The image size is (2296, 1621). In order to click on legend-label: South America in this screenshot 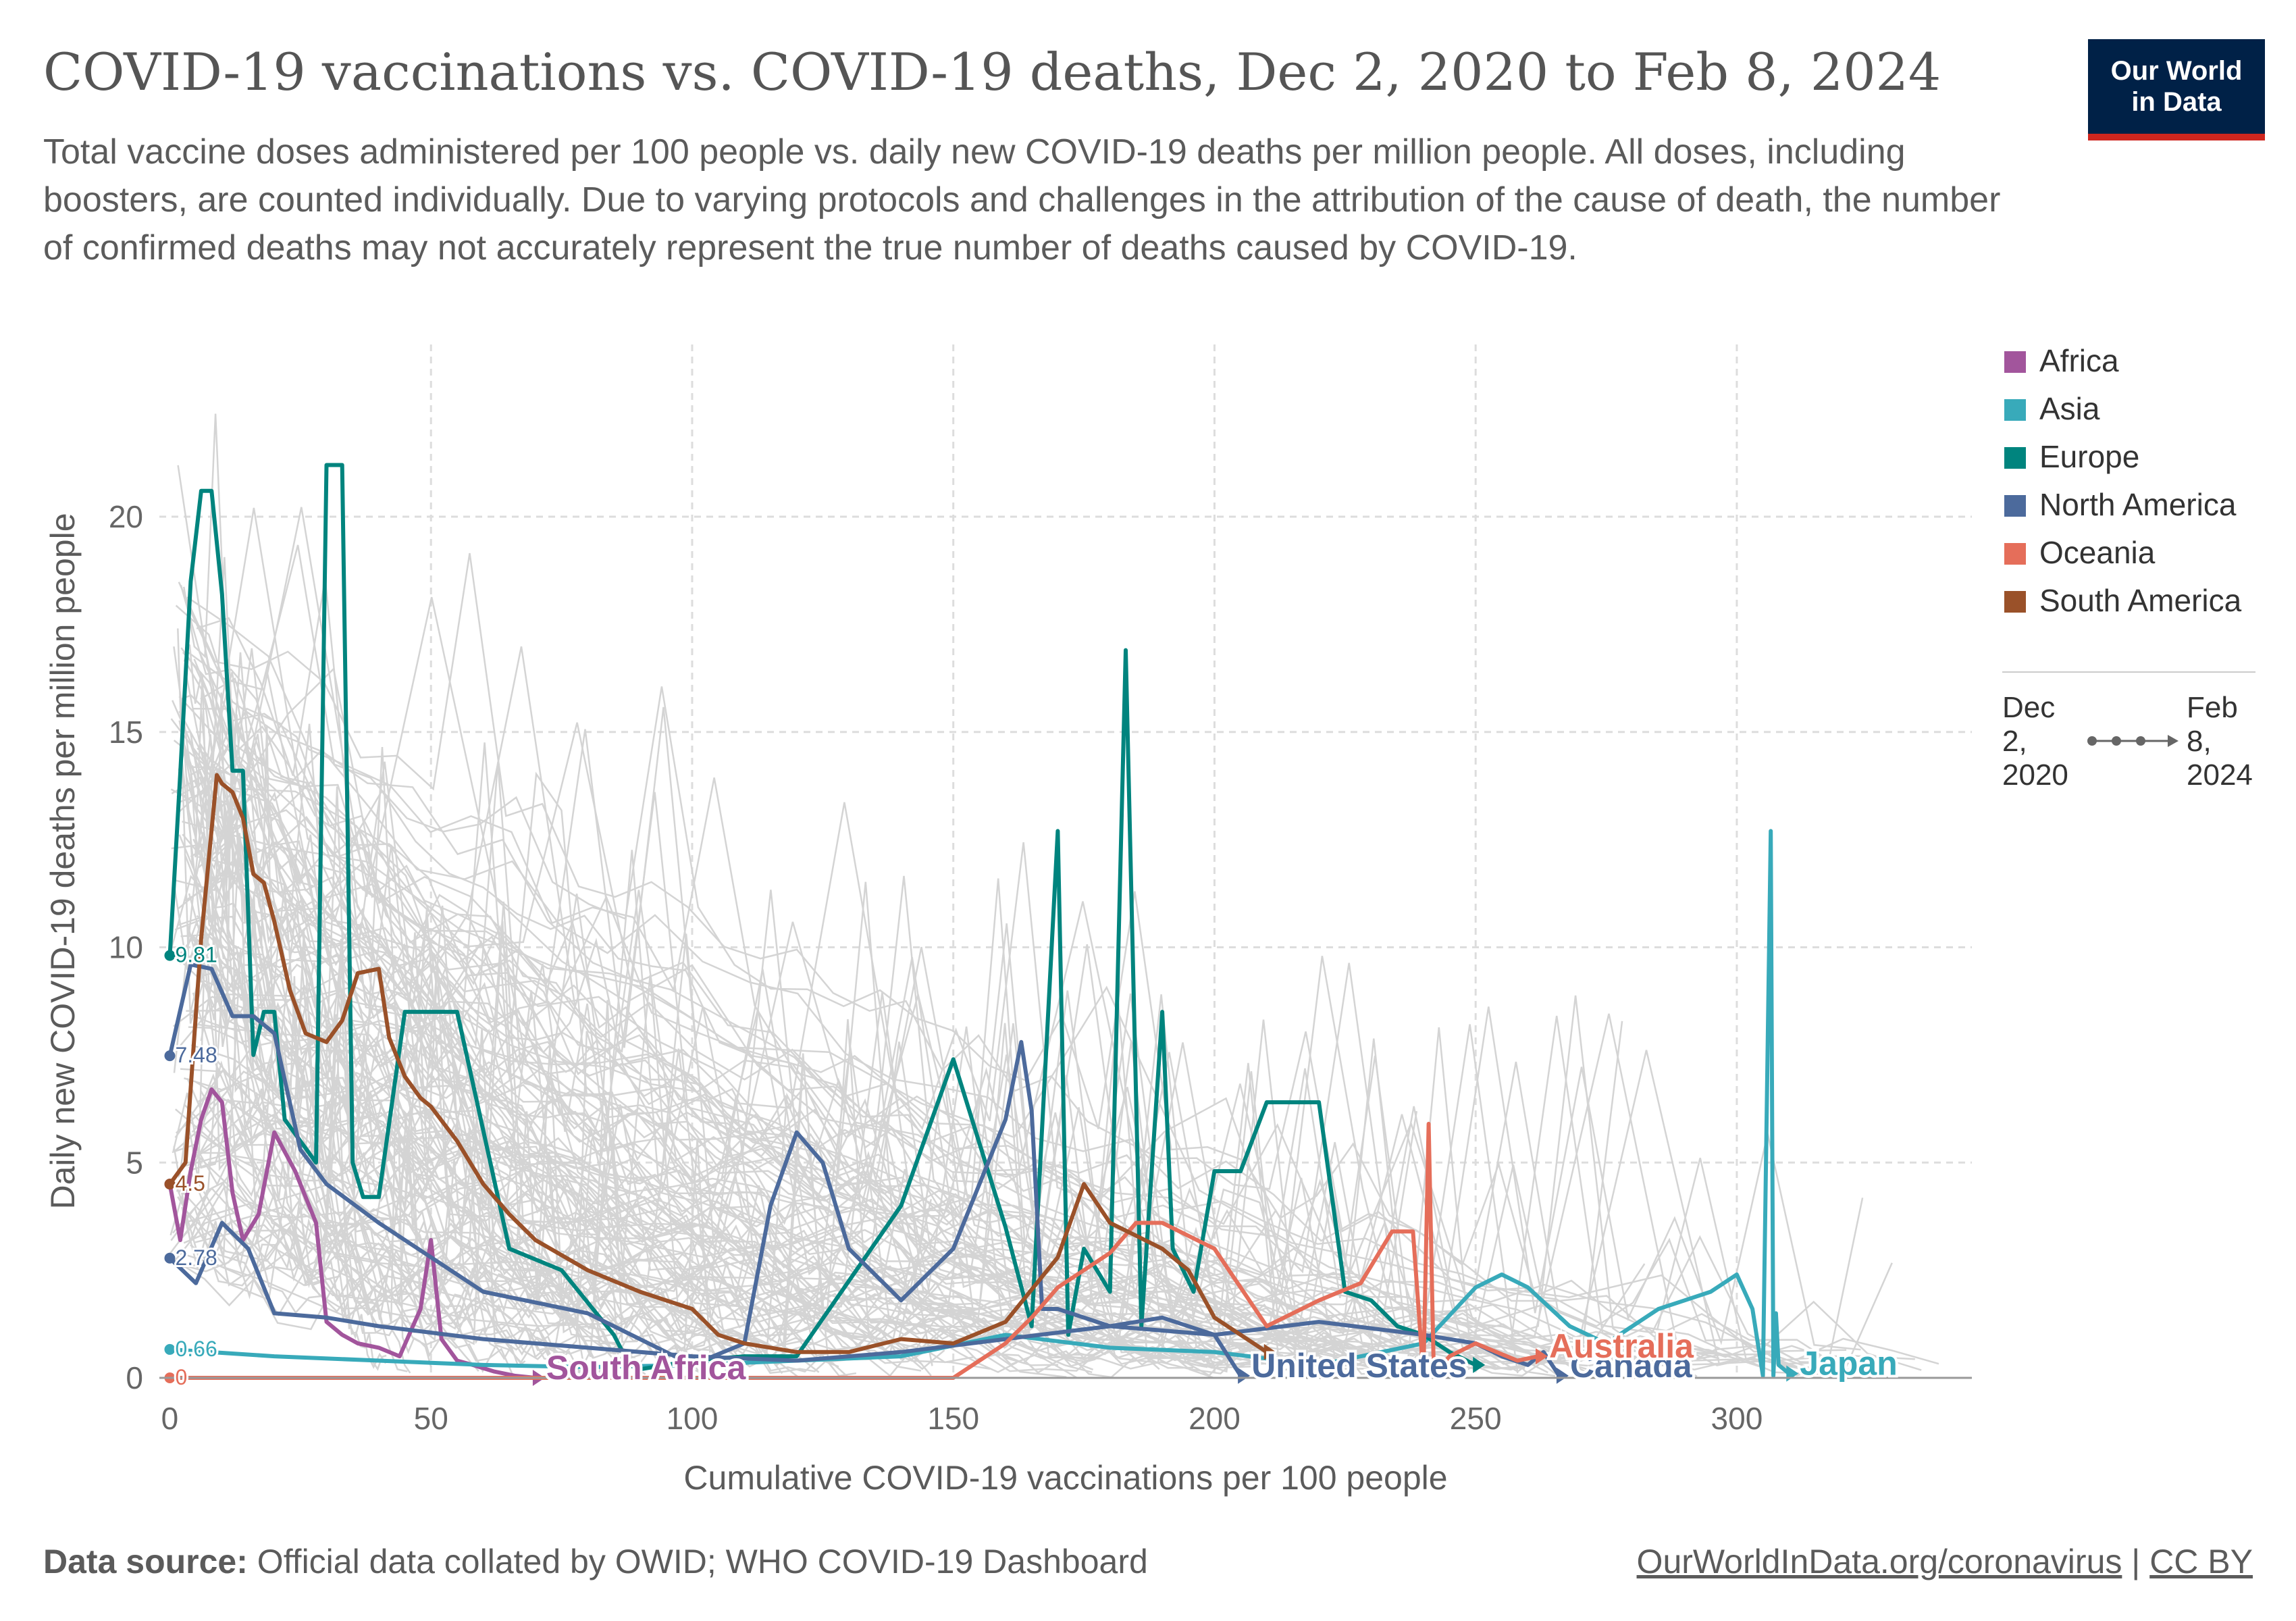, I will do `click(2140, 600)`.